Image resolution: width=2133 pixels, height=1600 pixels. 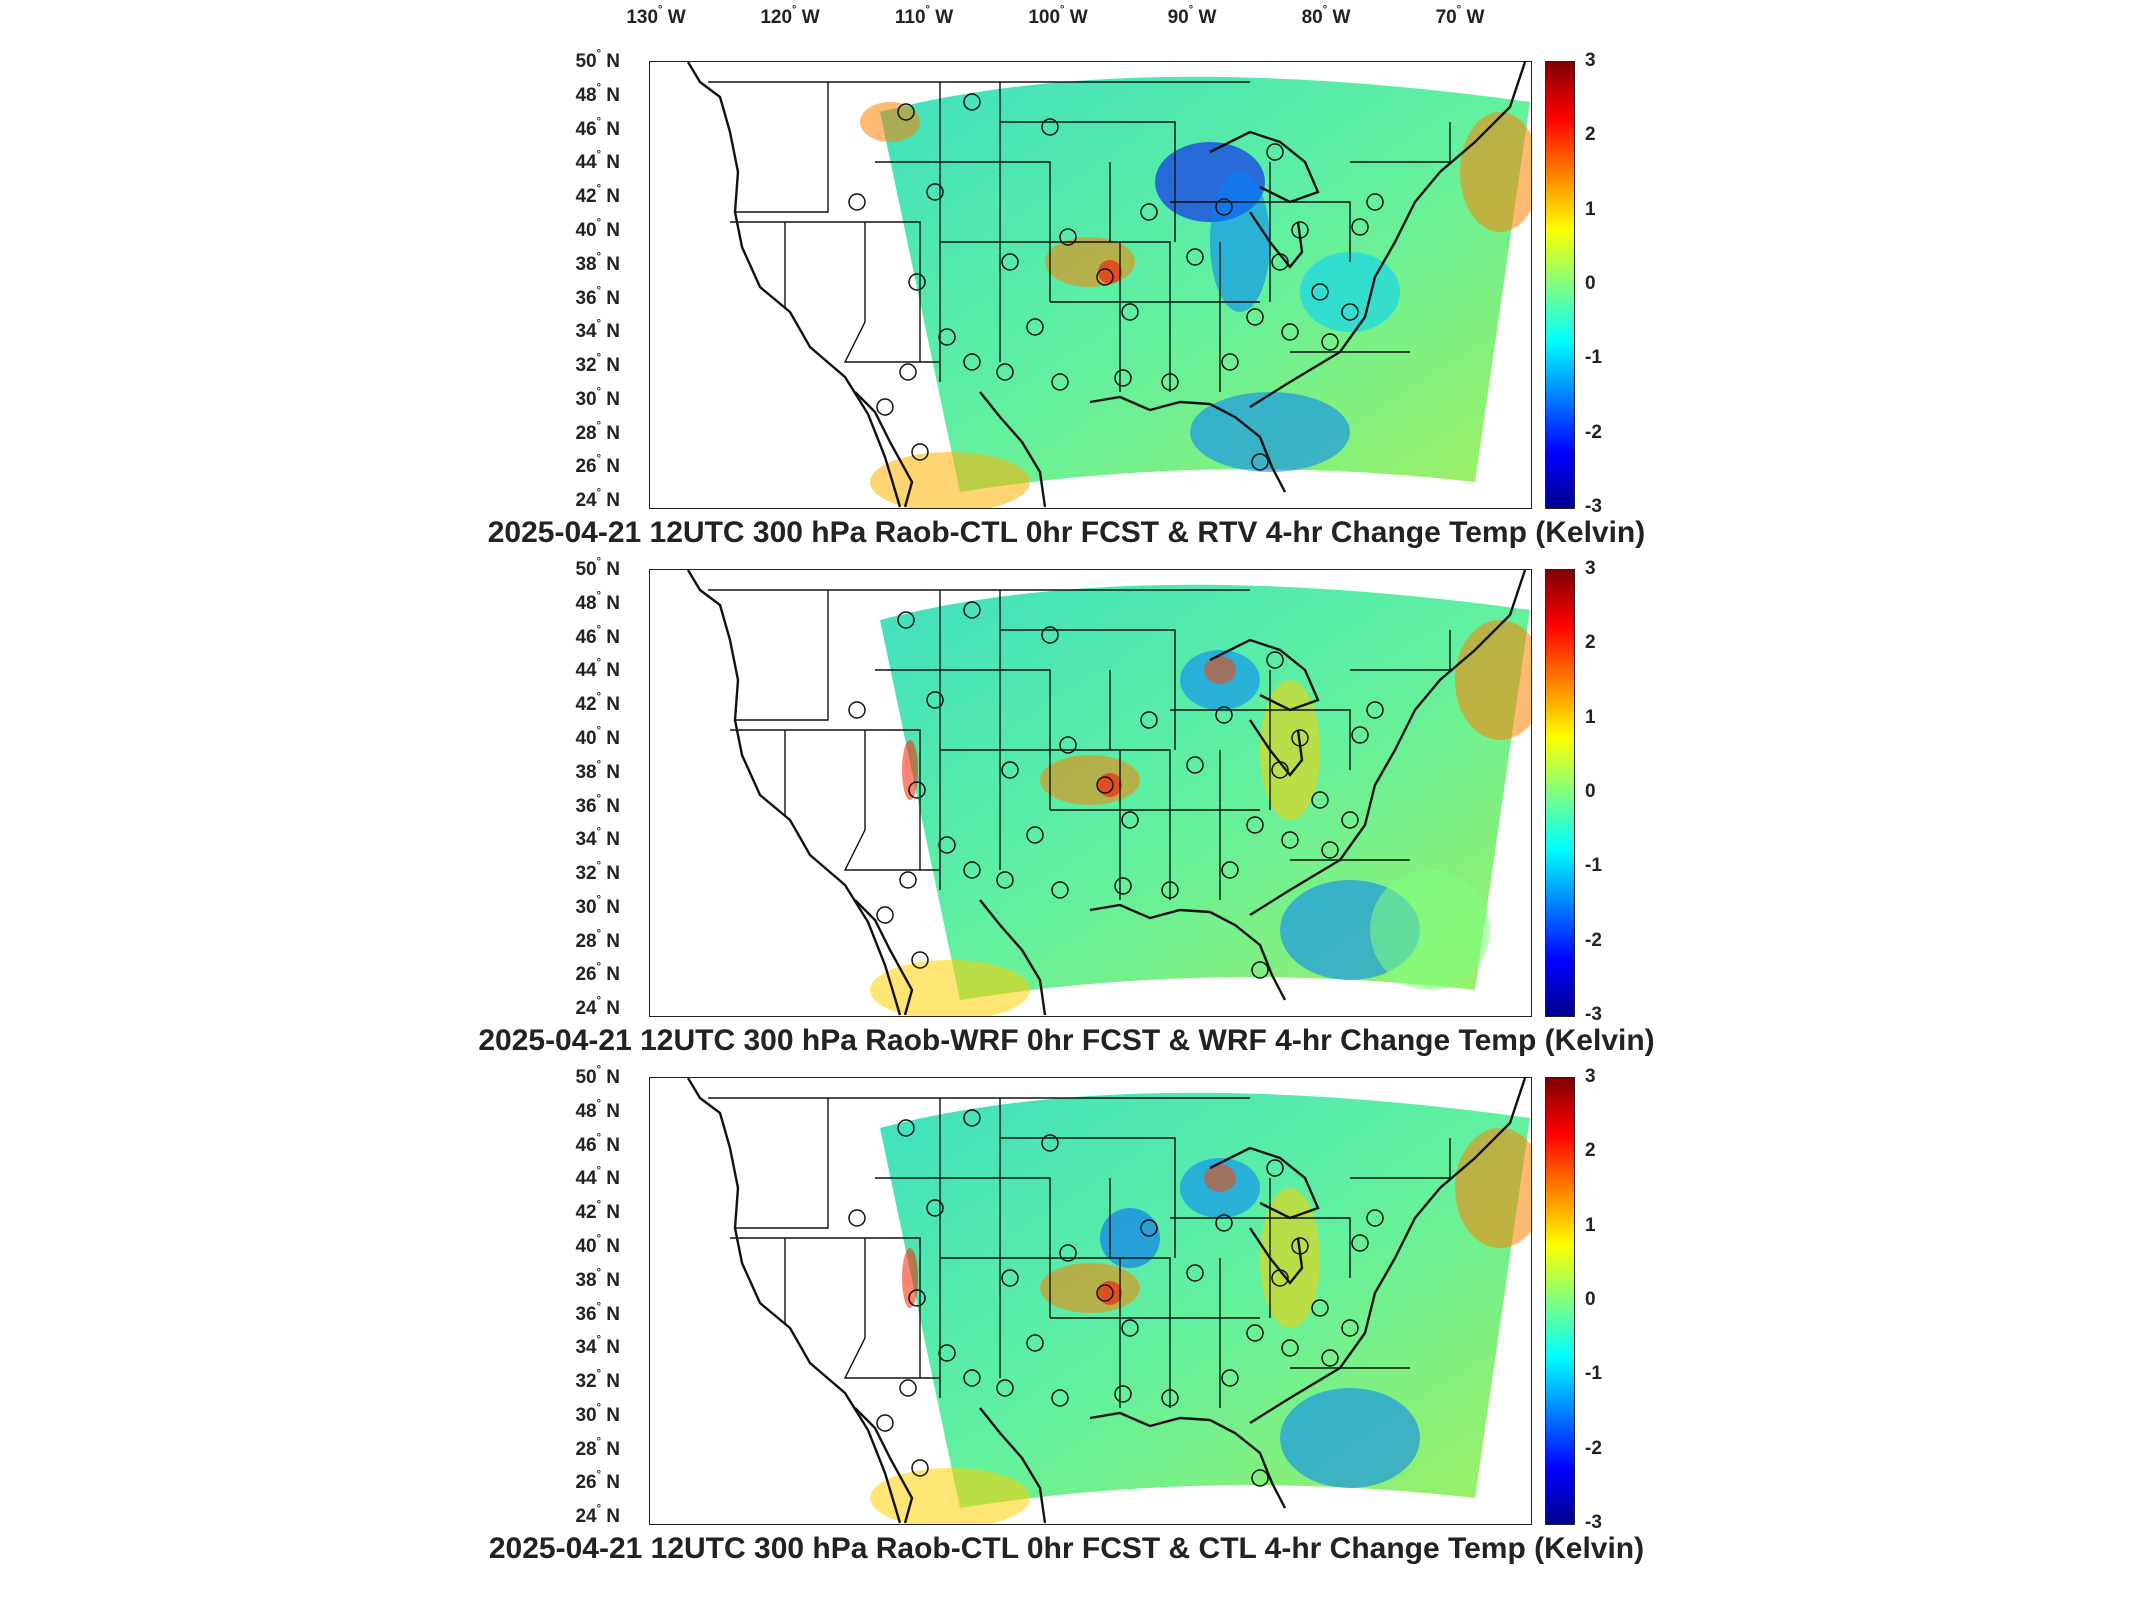 What do you see at coordinates (790, 16) in the screenshot?
I see `lon-label: 120° W` at bounding box center [790, 16].